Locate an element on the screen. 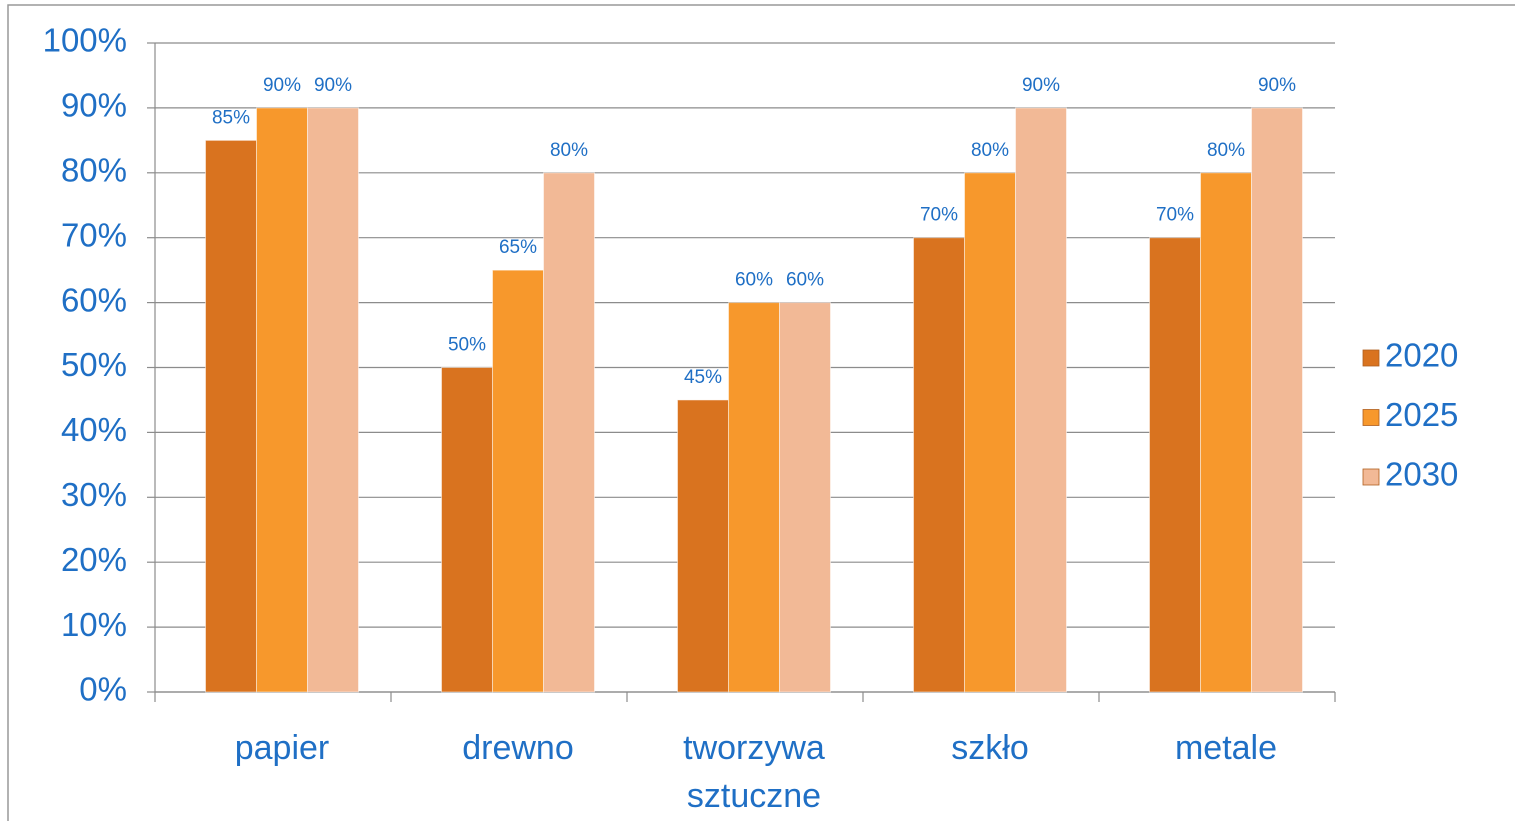 Image resolution: width=1515 pixels, height=821 pixels. x-tick-label: drewno is located at coordinates (518, 748).